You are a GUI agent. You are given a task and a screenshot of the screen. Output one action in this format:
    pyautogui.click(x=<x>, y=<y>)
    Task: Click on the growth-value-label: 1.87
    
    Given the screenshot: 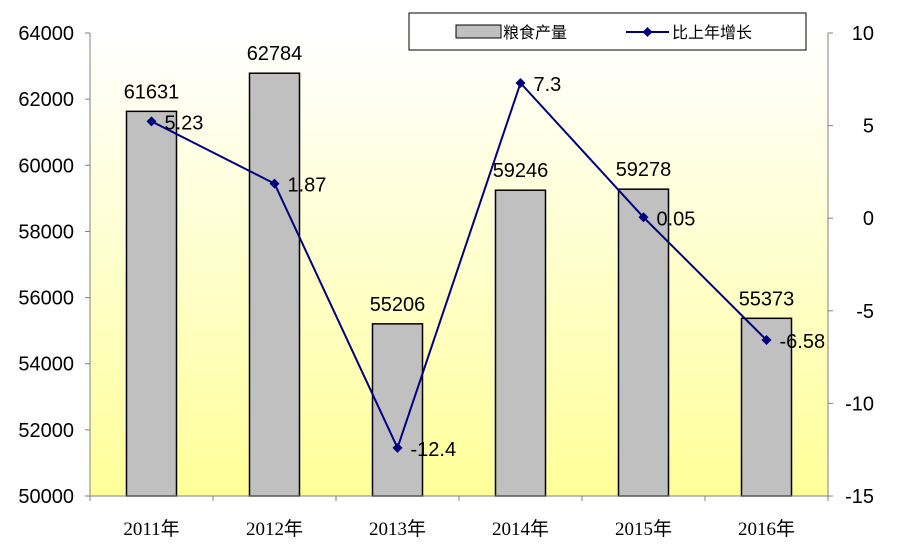 What is the action you would take?
    pyautogui.click(x=307, y=186)
    